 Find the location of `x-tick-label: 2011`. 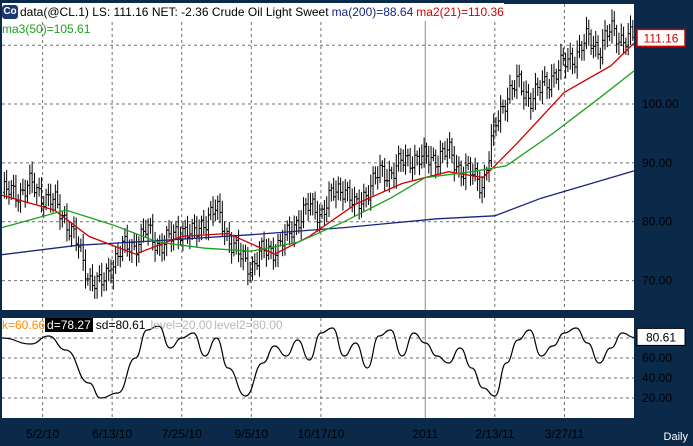

x-tick-label: 2011 is located at coordinates (425, 434).